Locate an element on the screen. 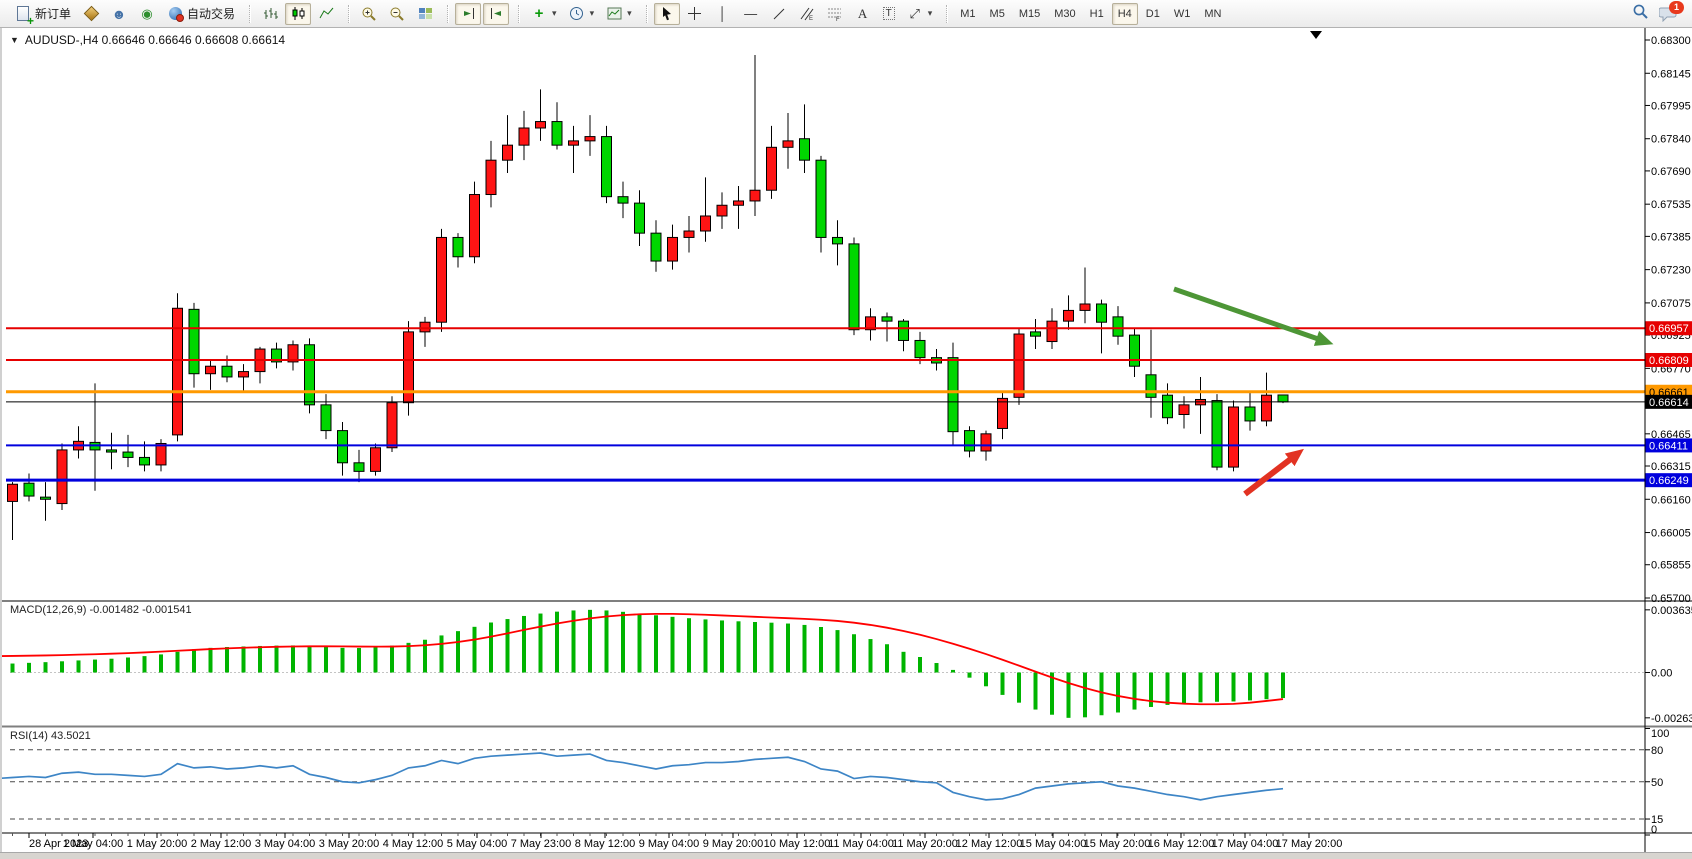  svg-text: 0.66465 is located at coordinates (1671, 435).